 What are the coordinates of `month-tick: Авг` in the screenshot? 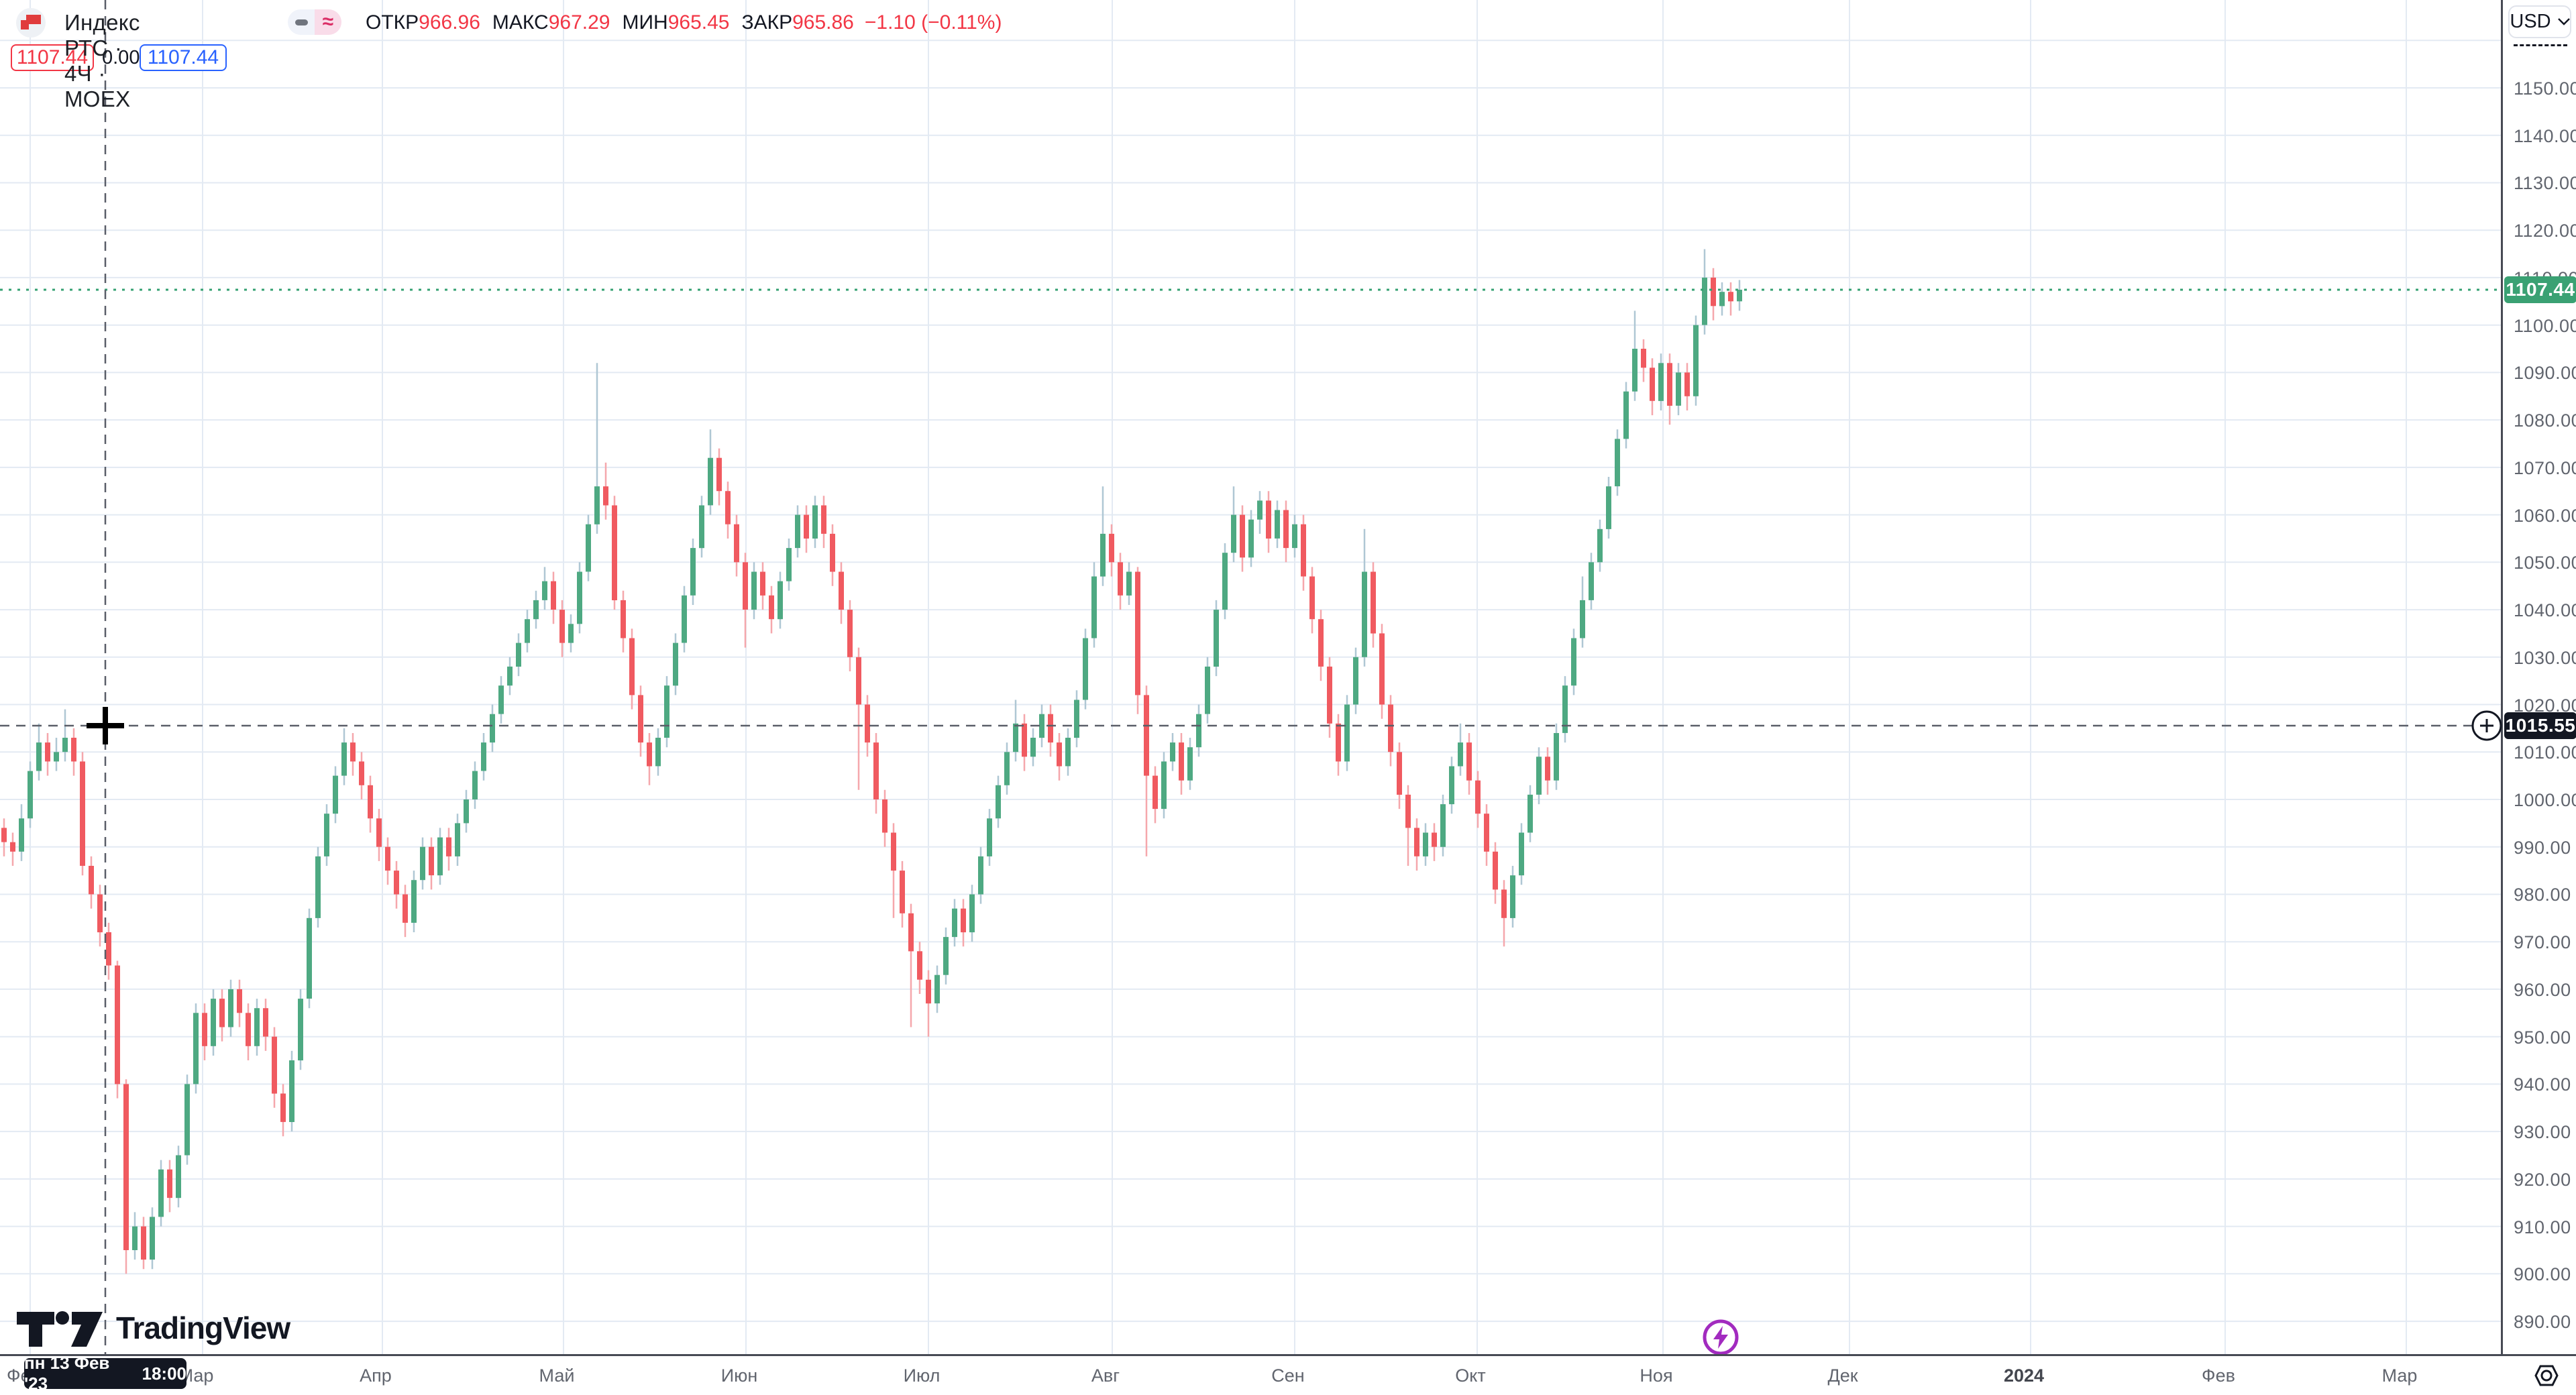 It's located at (1105, 1375).